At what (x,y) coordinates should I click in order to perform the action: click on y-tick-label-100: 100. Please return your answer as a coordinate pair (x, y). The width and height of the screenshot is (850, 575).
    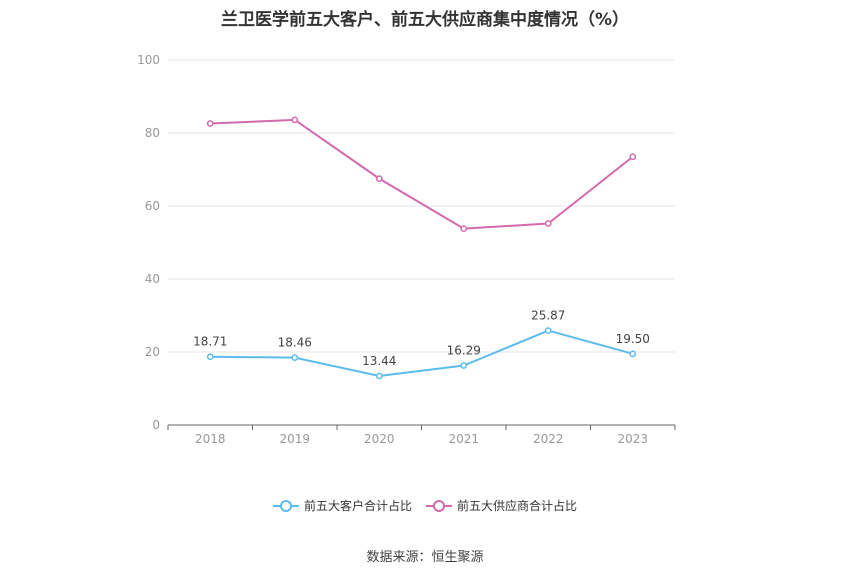
    Looking at the image, I should click on (148, 60).